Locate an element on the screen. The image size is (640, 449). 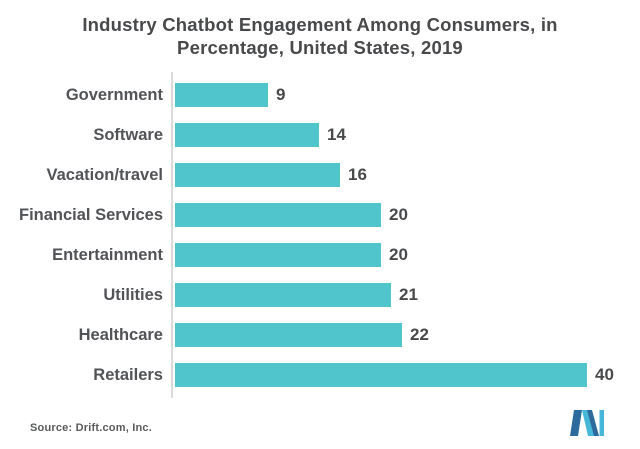
chart-row: Government 9 is located at coordinates (320, 95).